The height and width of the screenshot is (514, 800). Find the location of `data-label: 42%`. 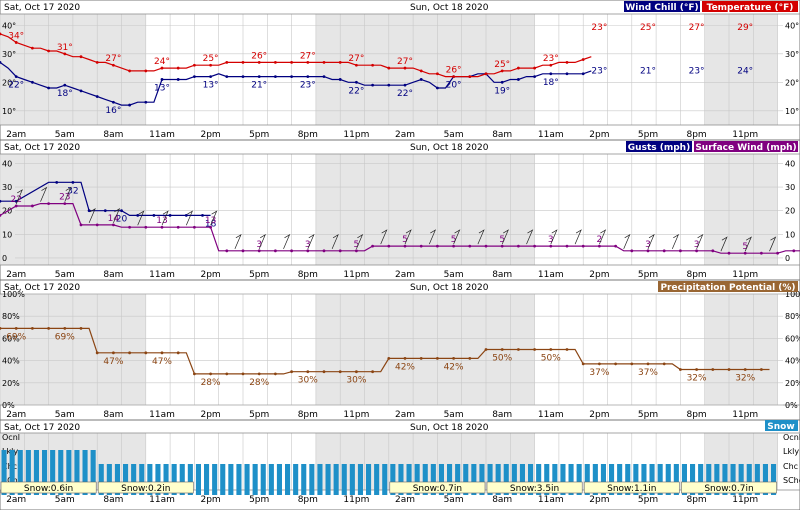

data-label: 42% is located at coordinates (454, 367).